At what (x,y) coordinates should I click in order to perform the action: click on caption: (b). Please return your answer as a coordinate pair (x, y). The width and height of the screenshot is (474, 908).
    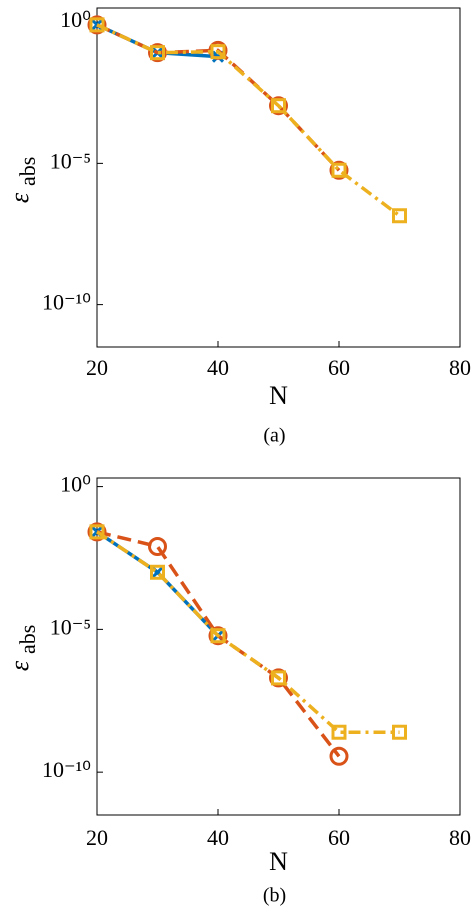
    Looking at the image, I should click on (274, 896).